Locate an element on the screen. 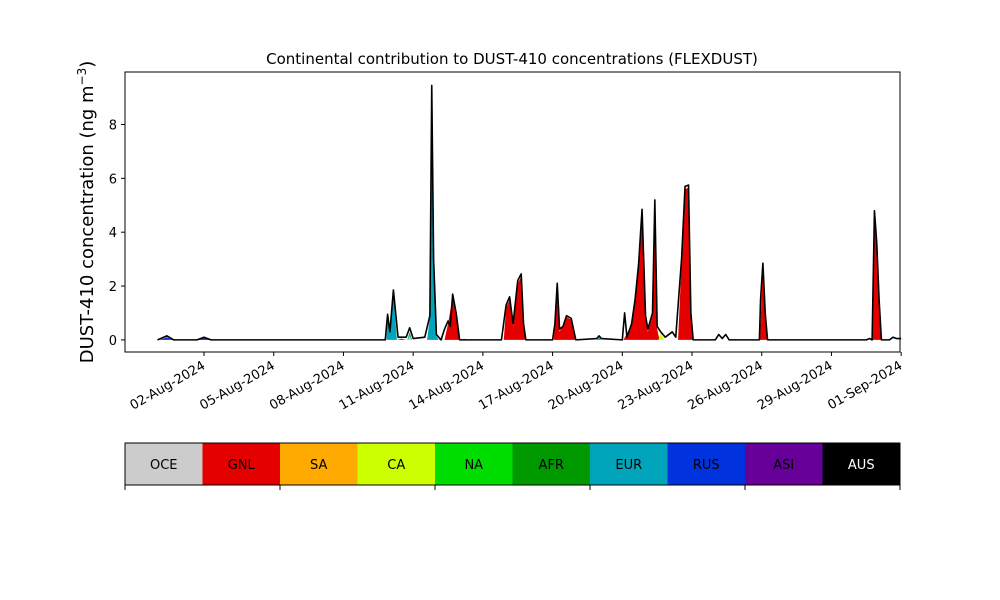 The width and height of the screenshot is (1000, 600). legend-label-asi: ASI is located at coordinates (783, 465).